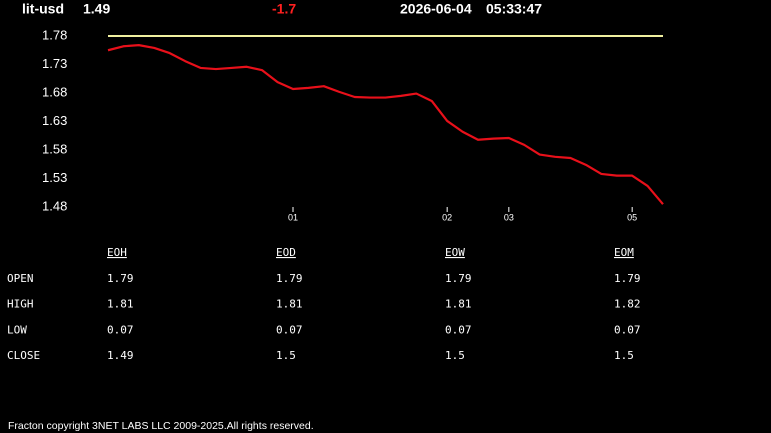 The image size is (771, 433). I want to click on row-label: OPEN, so click(20, 278).